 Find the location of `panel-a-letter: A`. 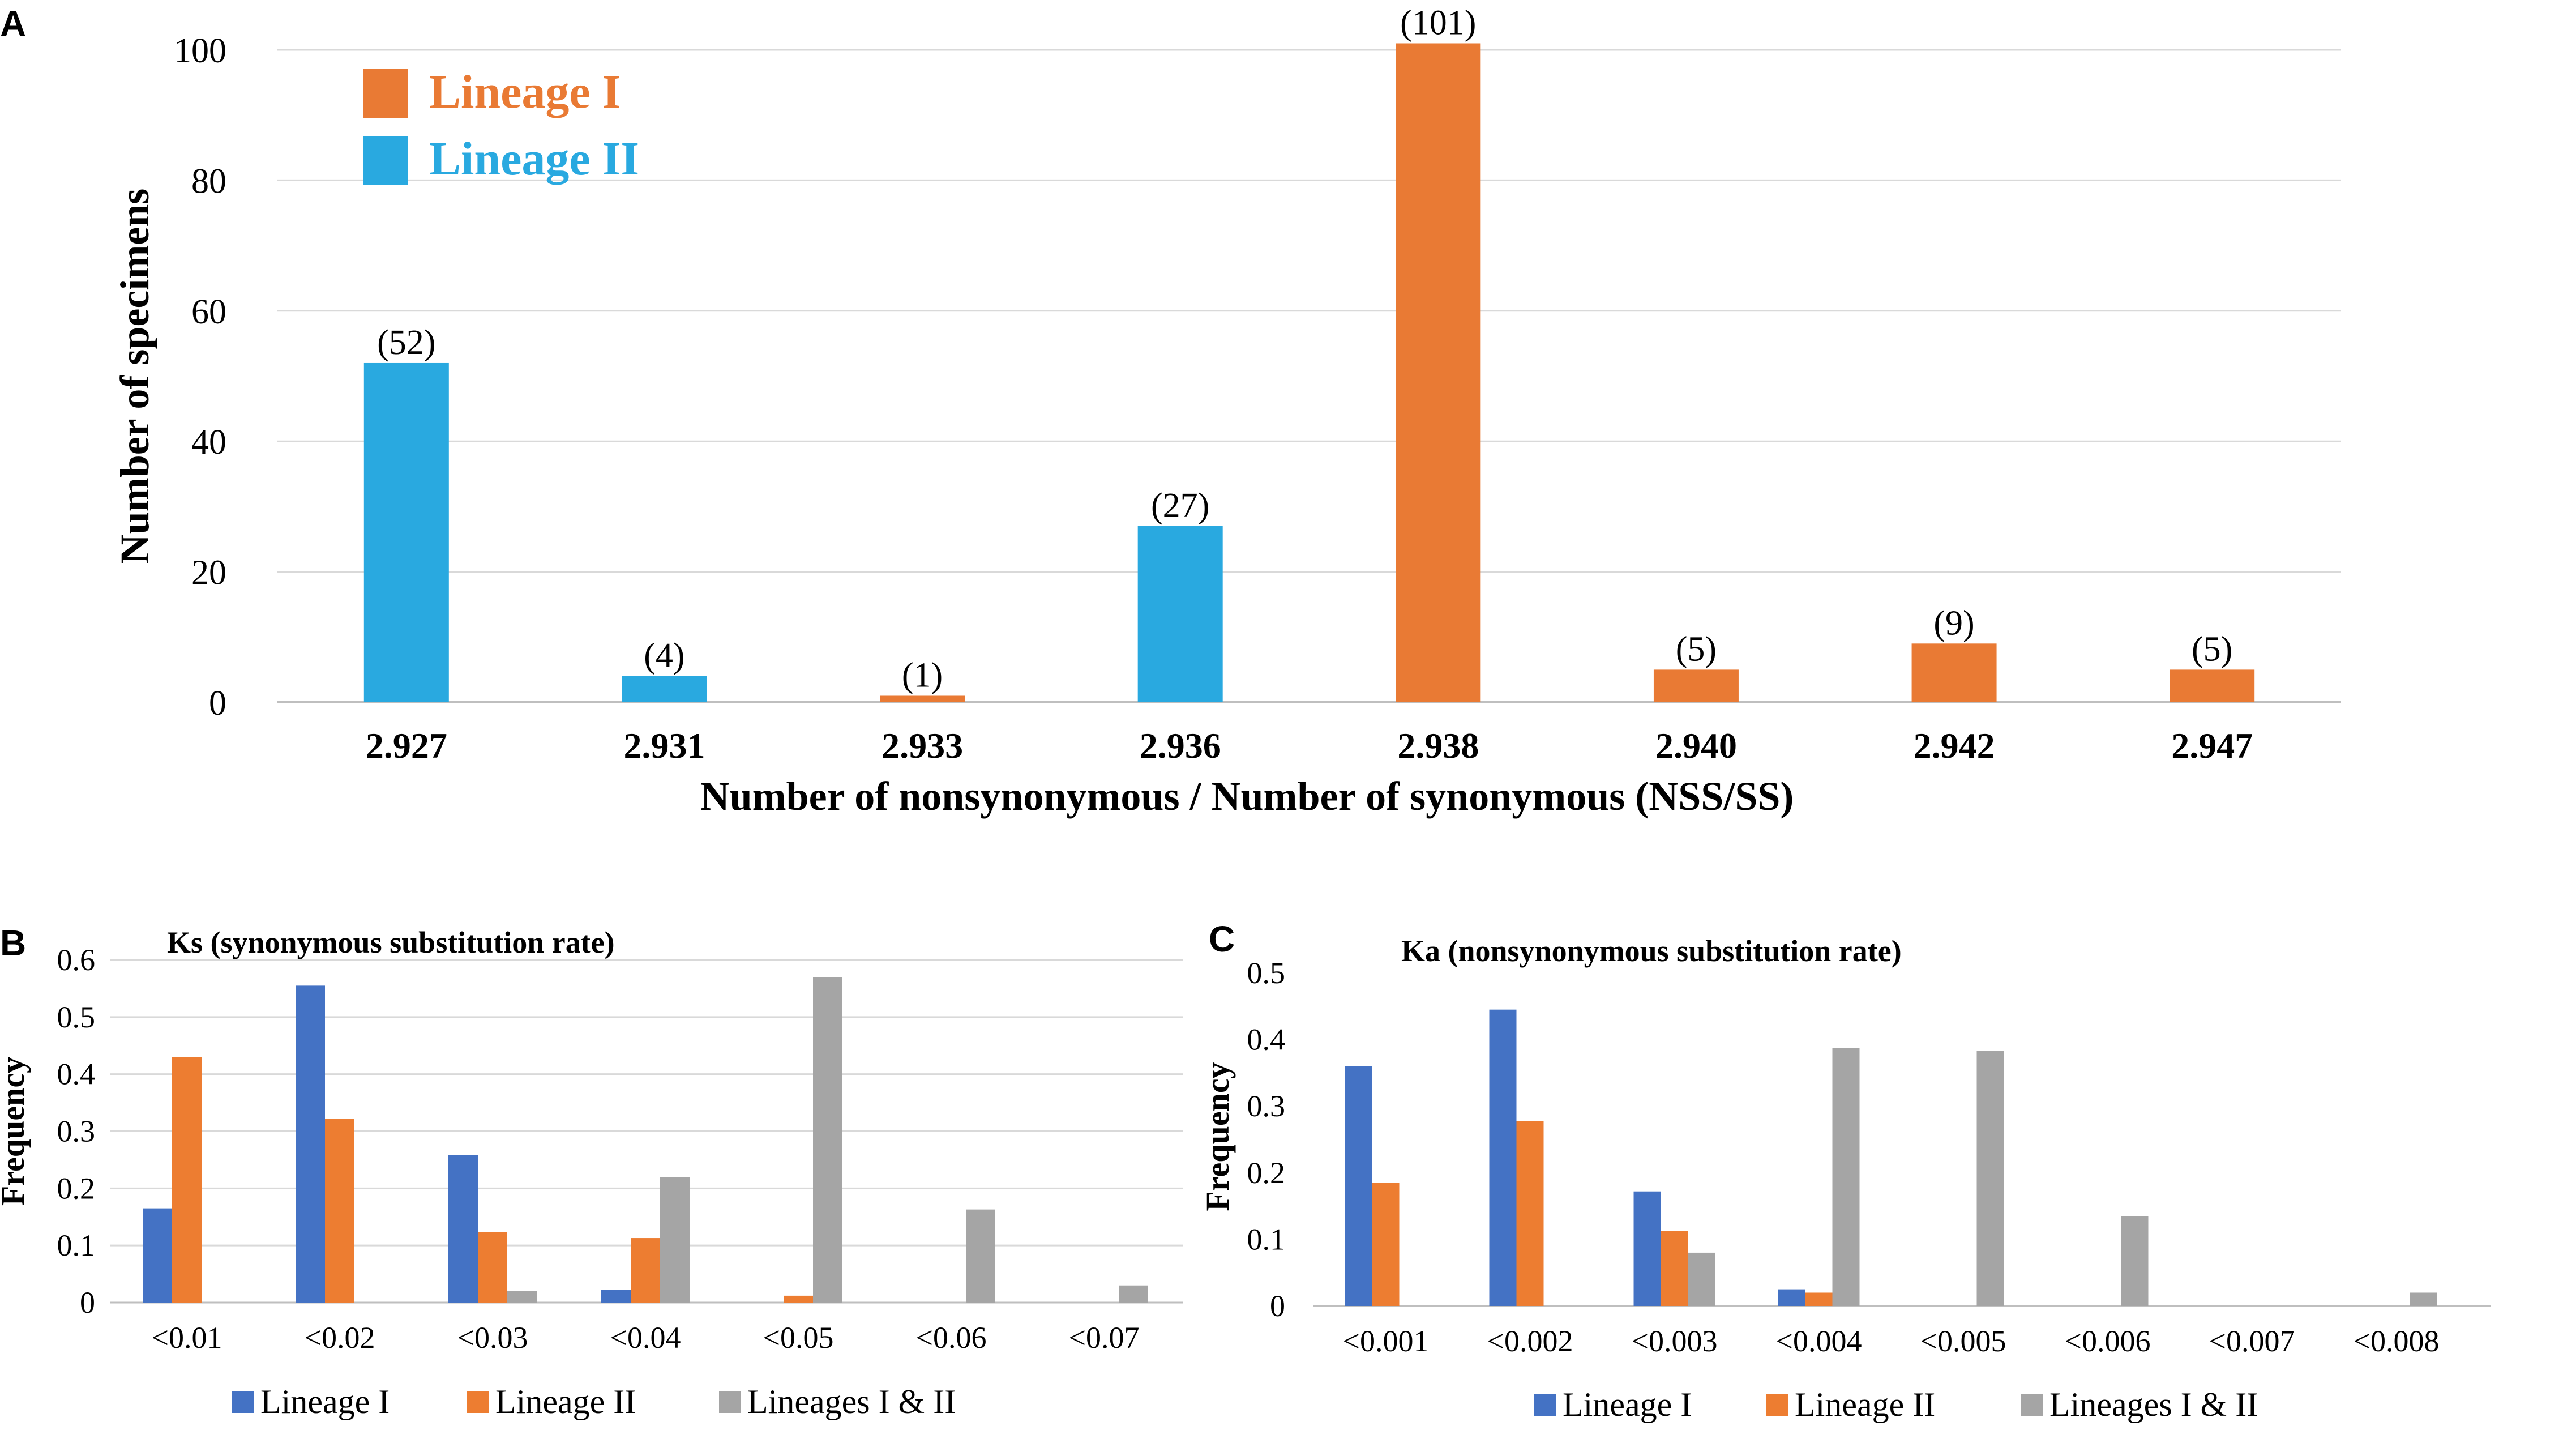

panel-a-letter: A is located at coordinates (13, 23).